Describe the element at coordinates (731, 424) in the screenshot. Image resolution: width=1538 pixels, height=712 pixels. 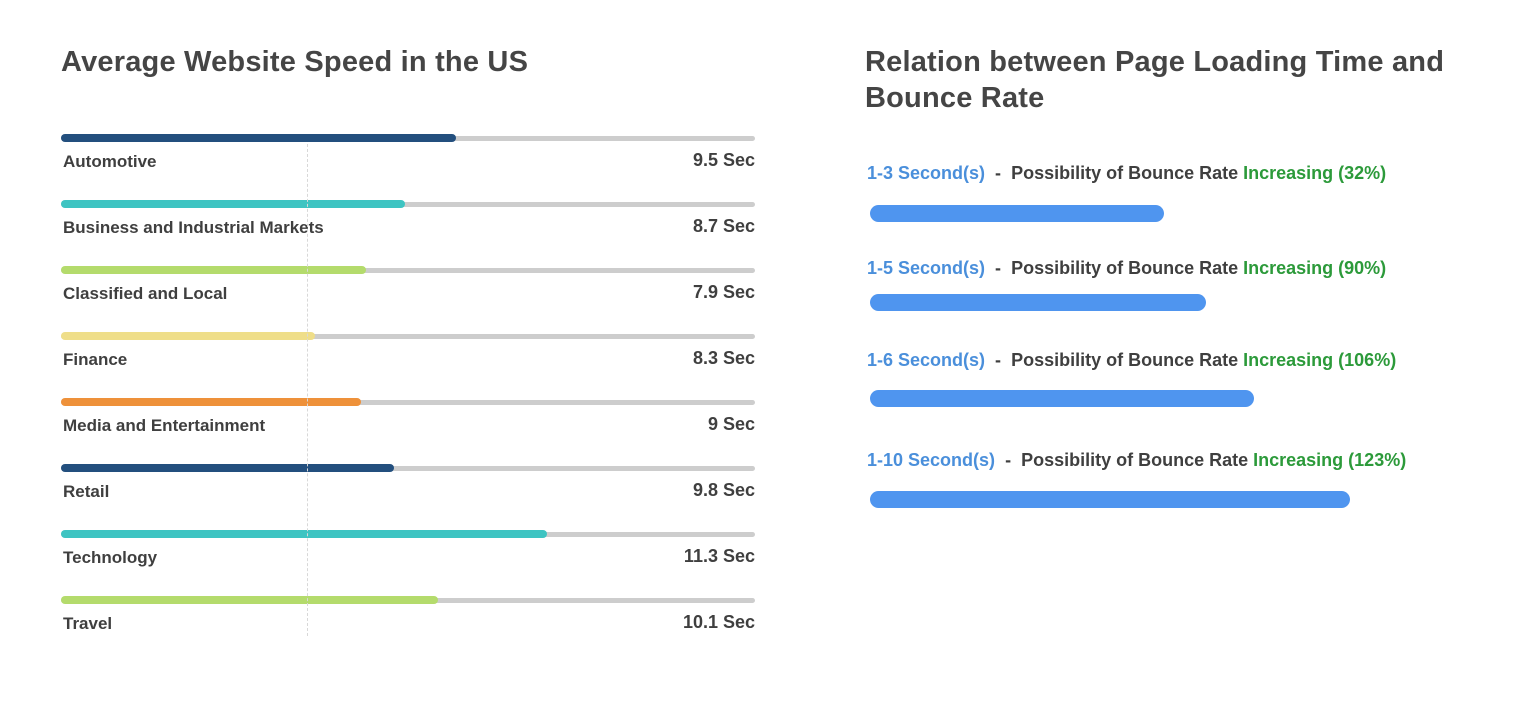
I see `speed-value: 9 Sec` at that location.